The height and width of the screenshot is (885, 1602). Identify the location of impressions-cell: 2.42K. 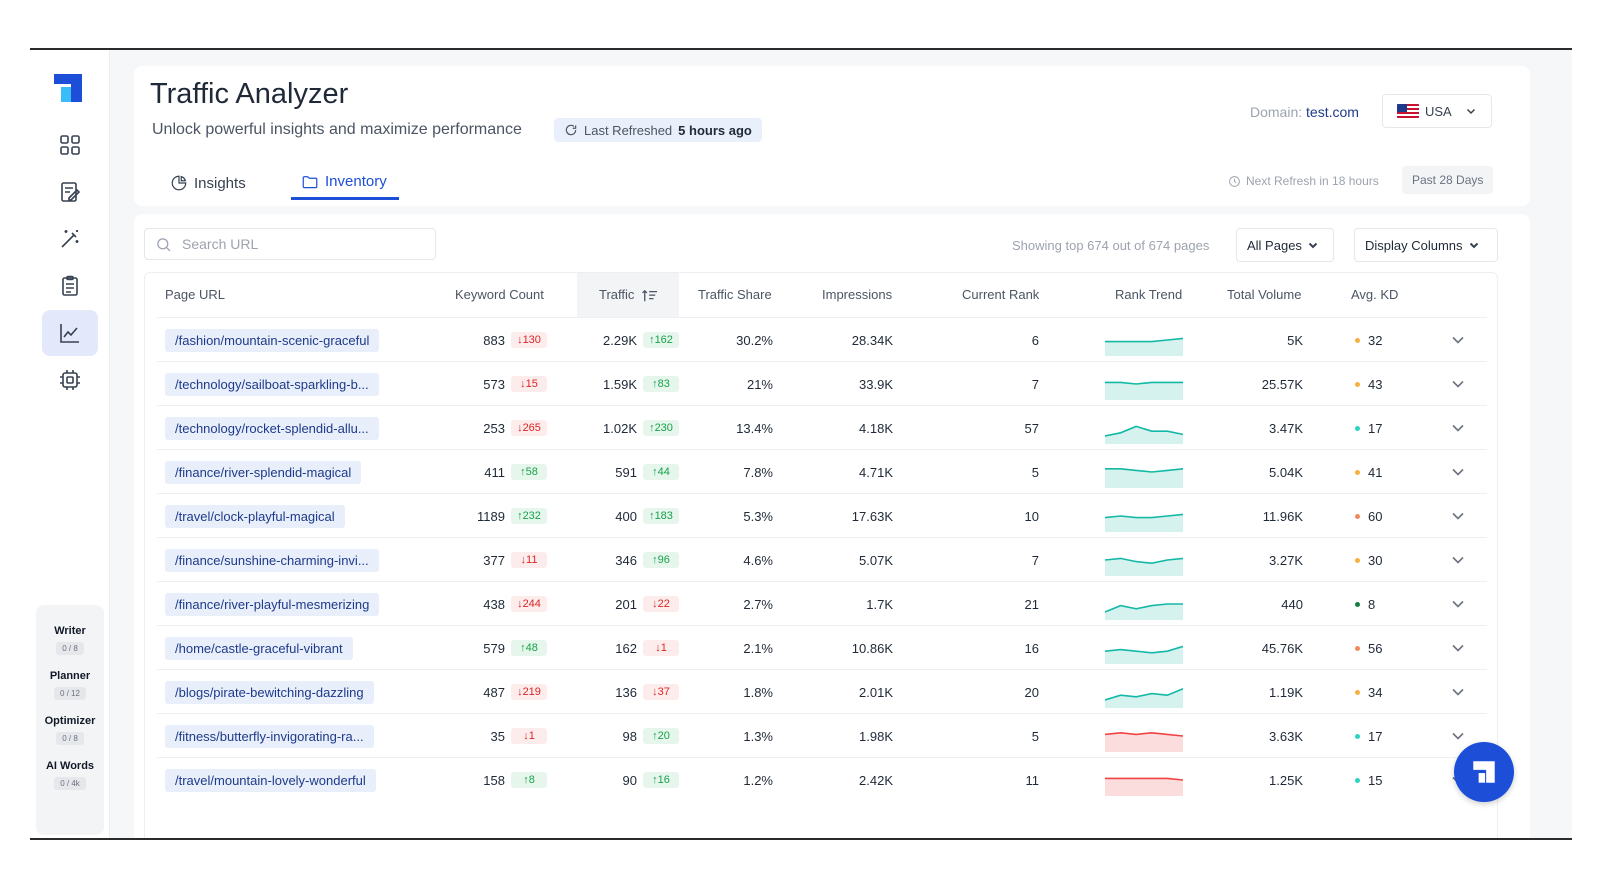
(855, 780).